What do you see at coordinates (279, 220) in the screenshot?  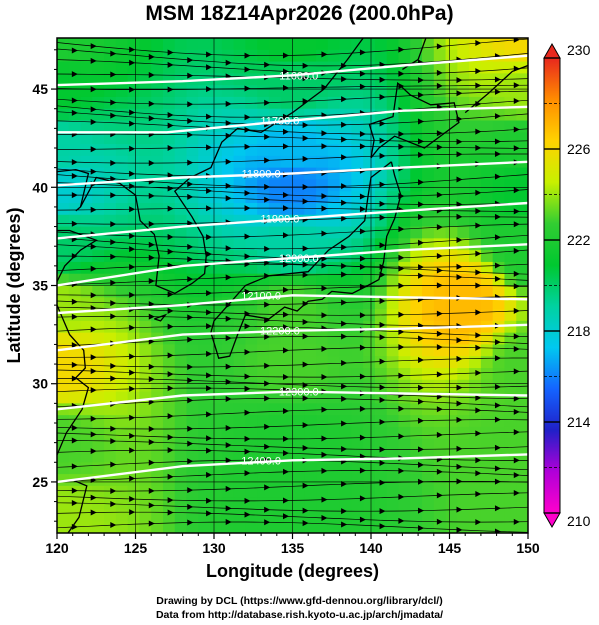 I see `contour-label: 11900.0` at bounding box center [279, 220].